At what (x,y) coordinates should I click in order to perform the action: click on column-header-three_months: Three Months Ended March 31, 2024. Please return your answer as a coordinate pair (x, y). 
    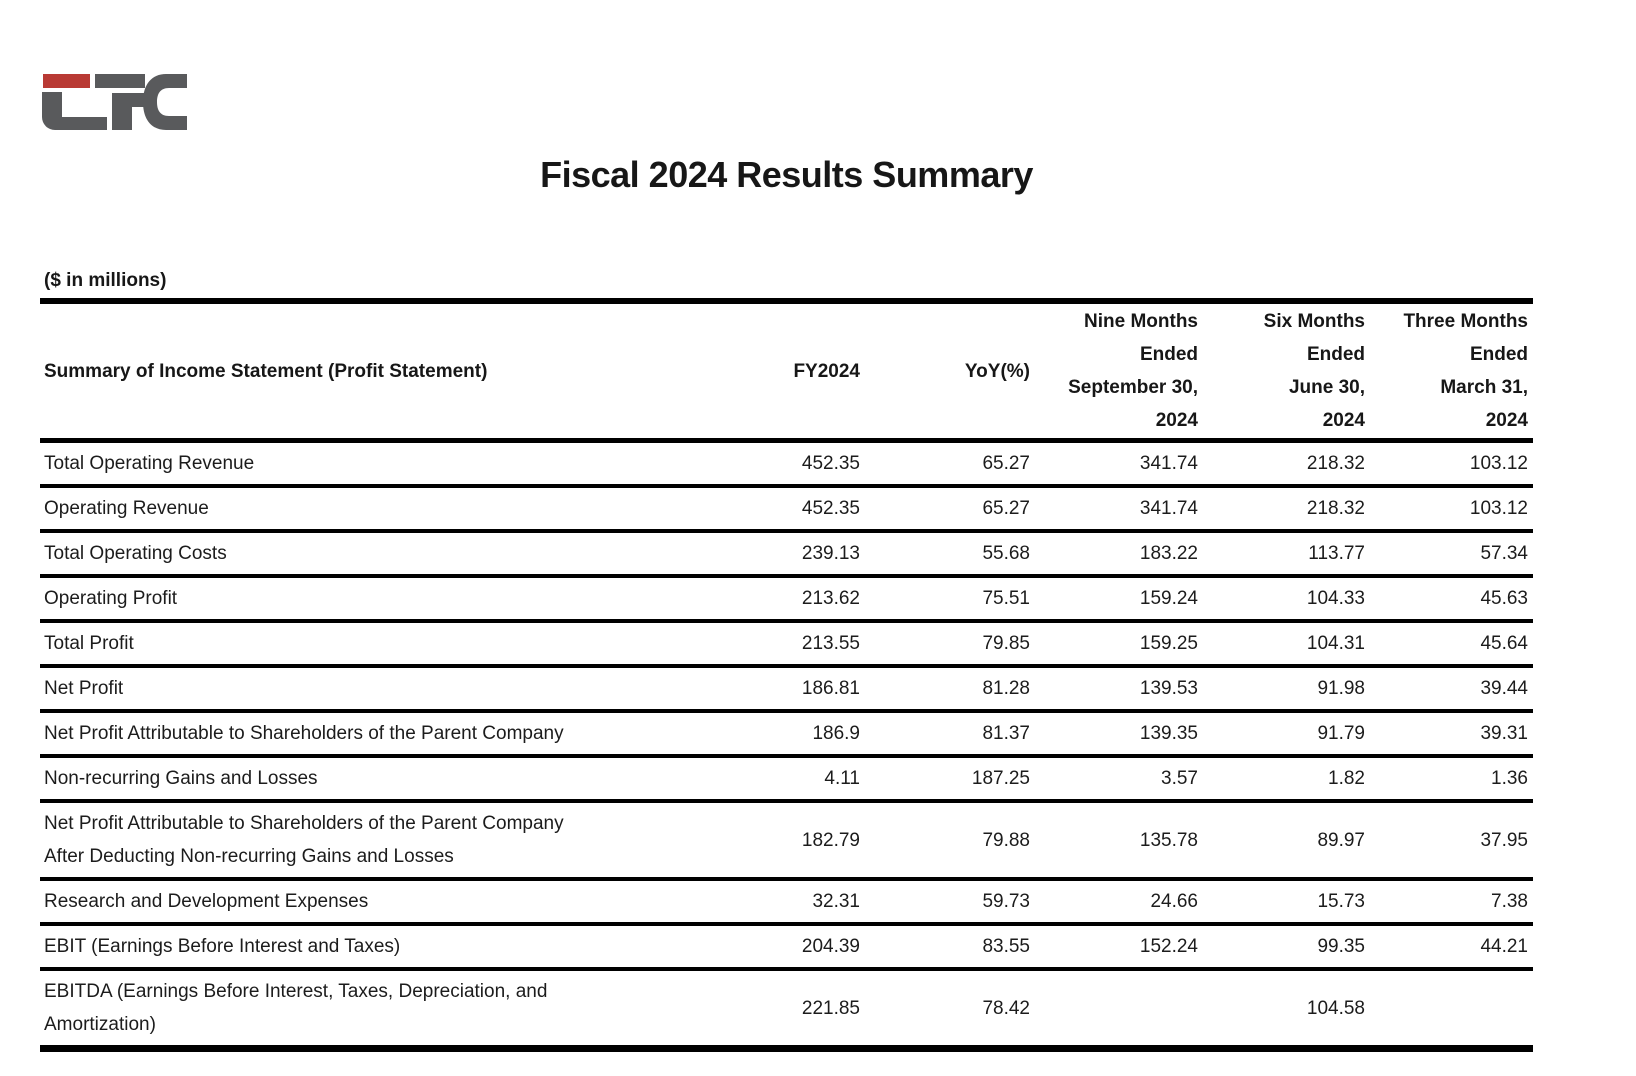
    Looking at the image, I should click on (1451, 372).